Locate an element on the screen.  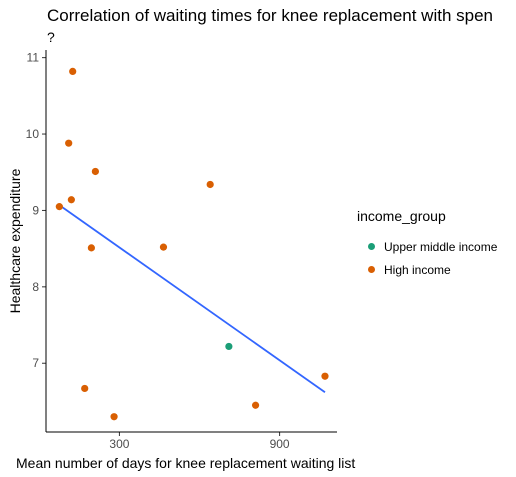
y-tick-label: 7 is located at coordinates (35, 363).